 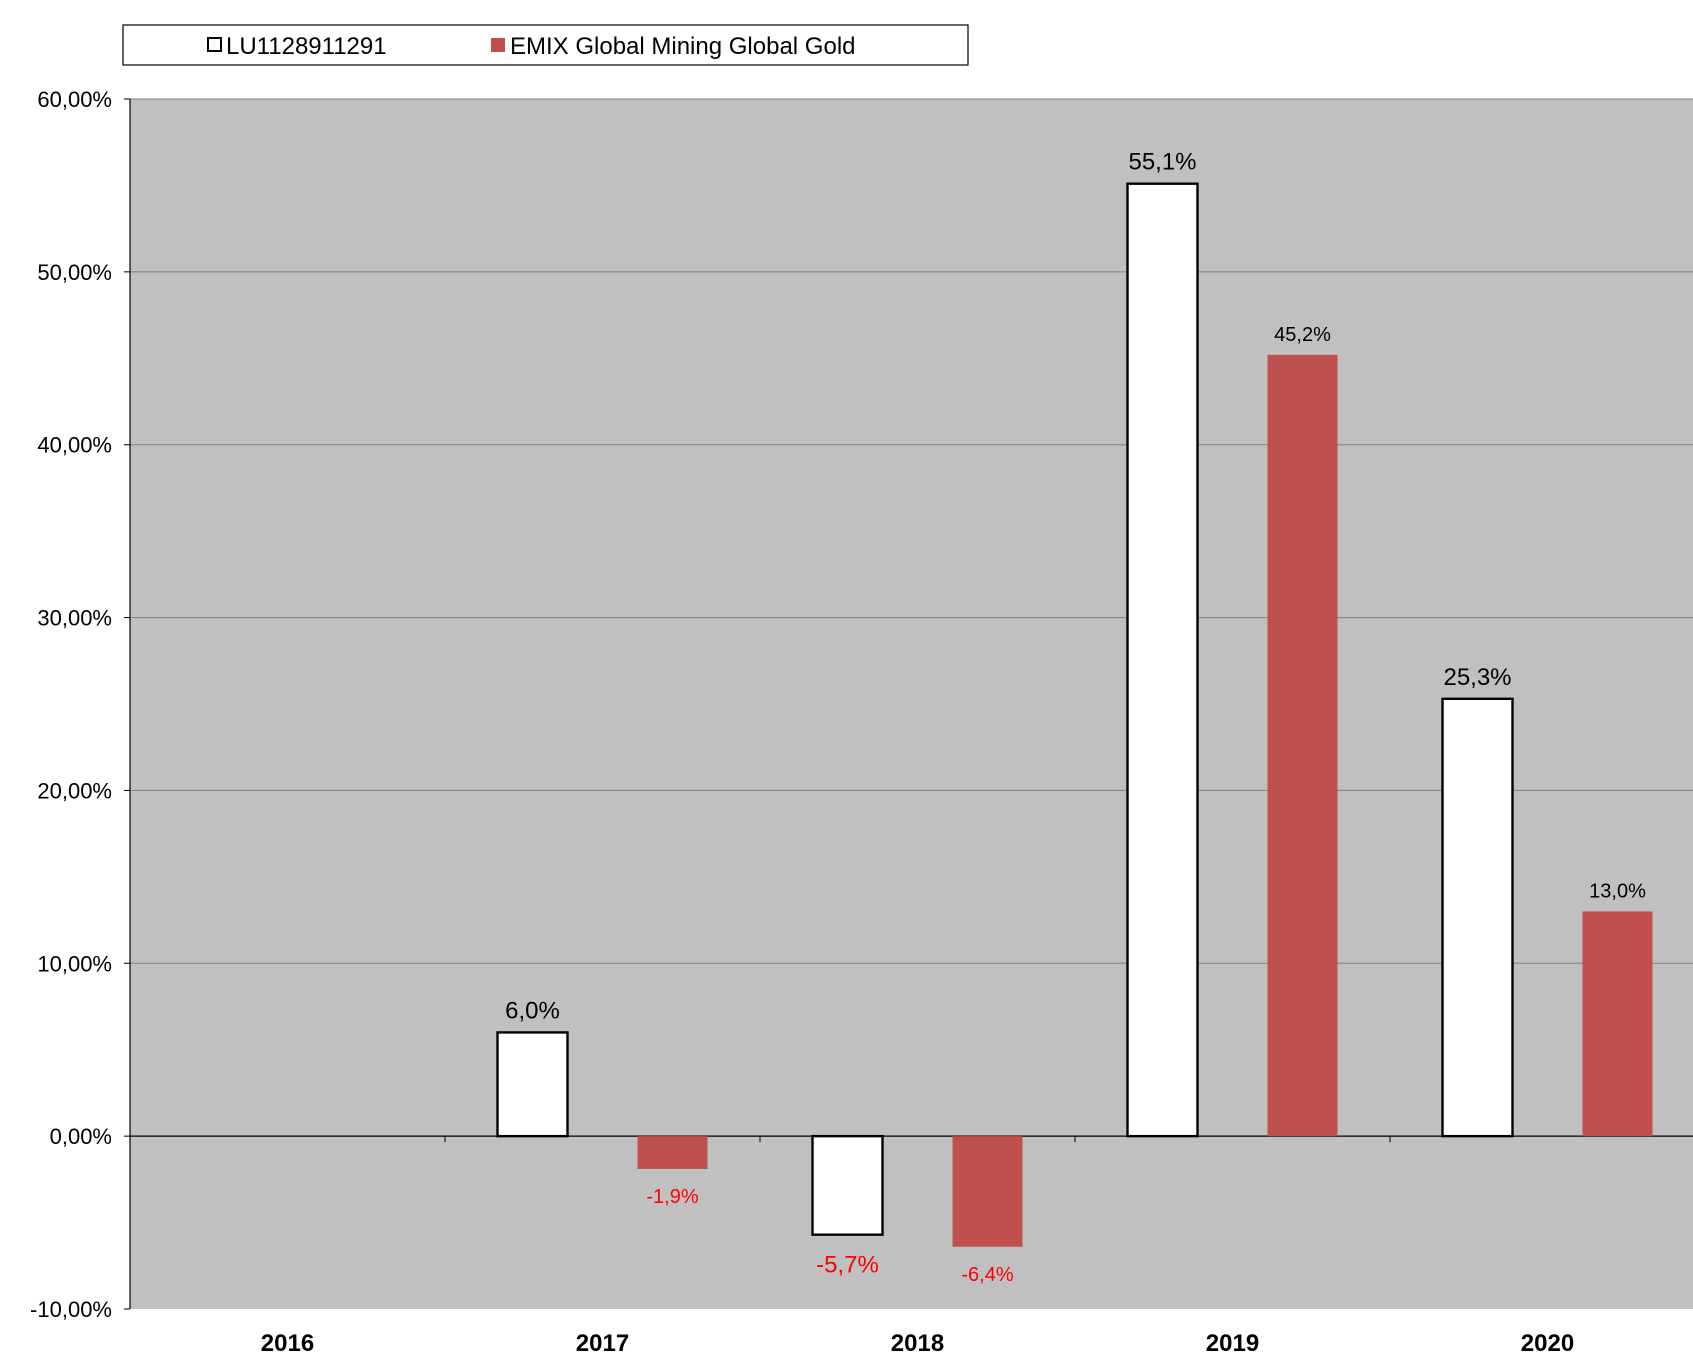 What do you see at coordinates (672, 1197) in the screenshot?
I see `data-label-series-2: -1,9%` at bounding box center [672, 1197].